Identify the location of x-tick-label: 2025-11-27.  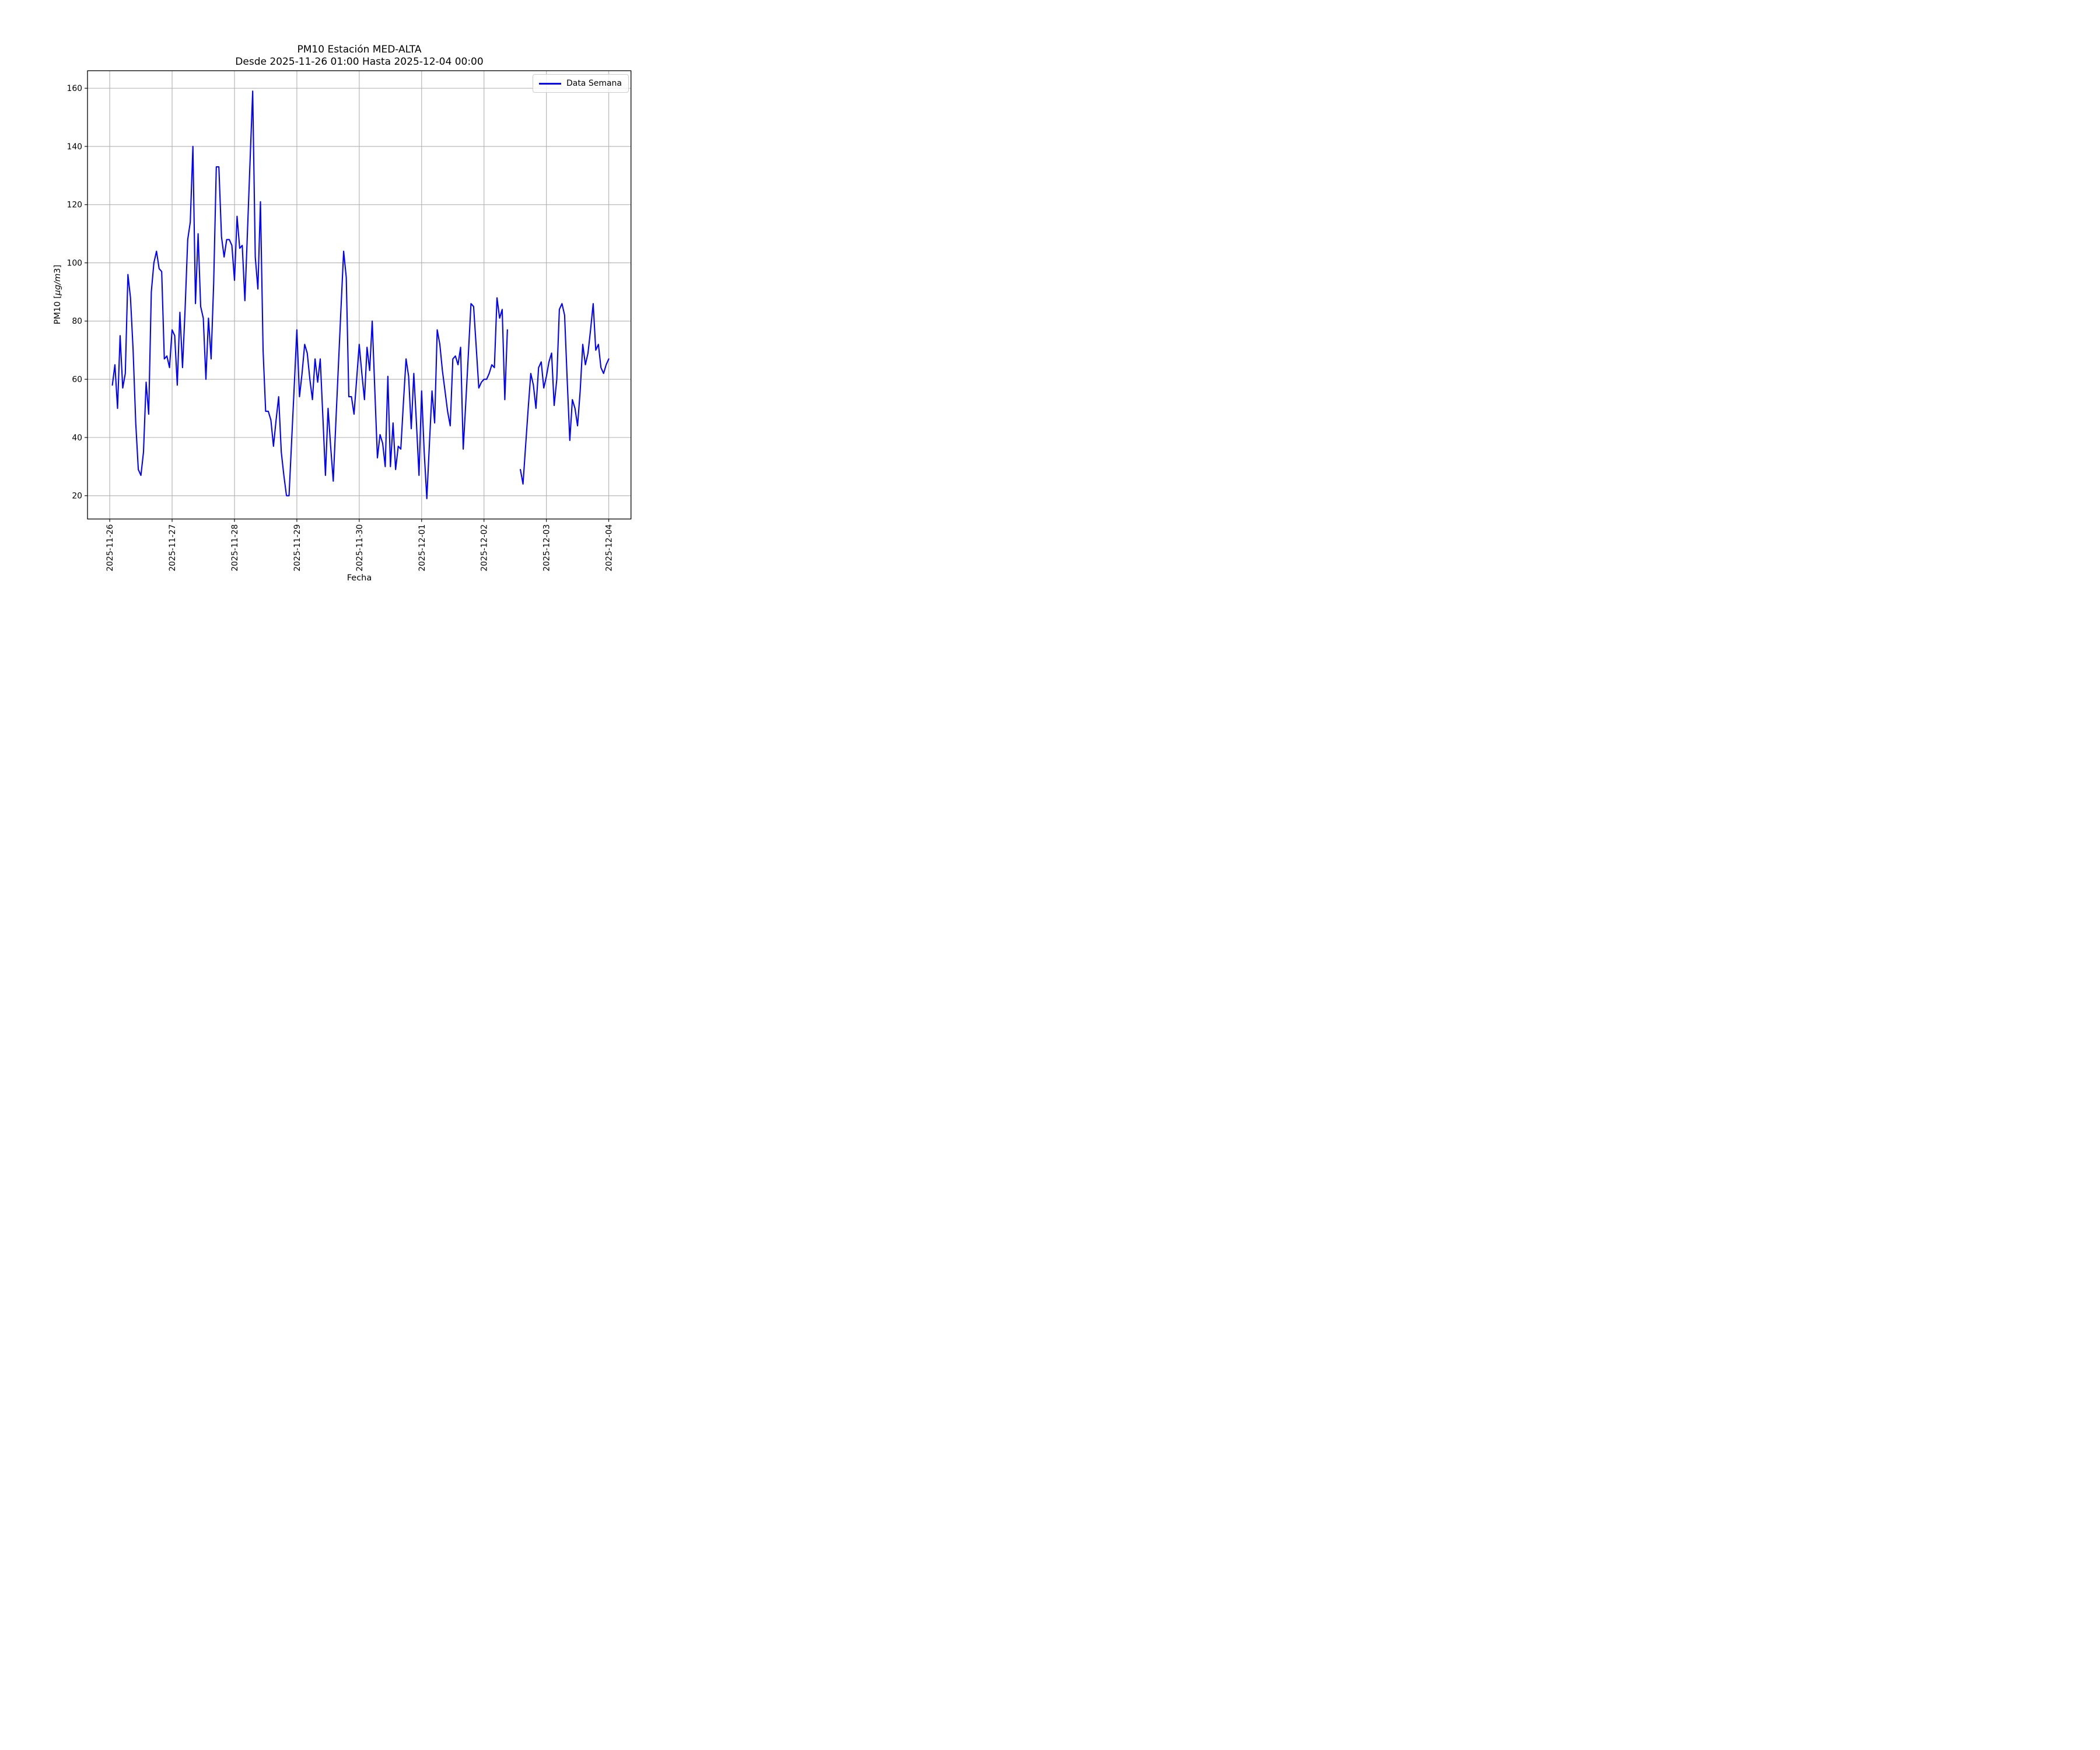
(173, 548).